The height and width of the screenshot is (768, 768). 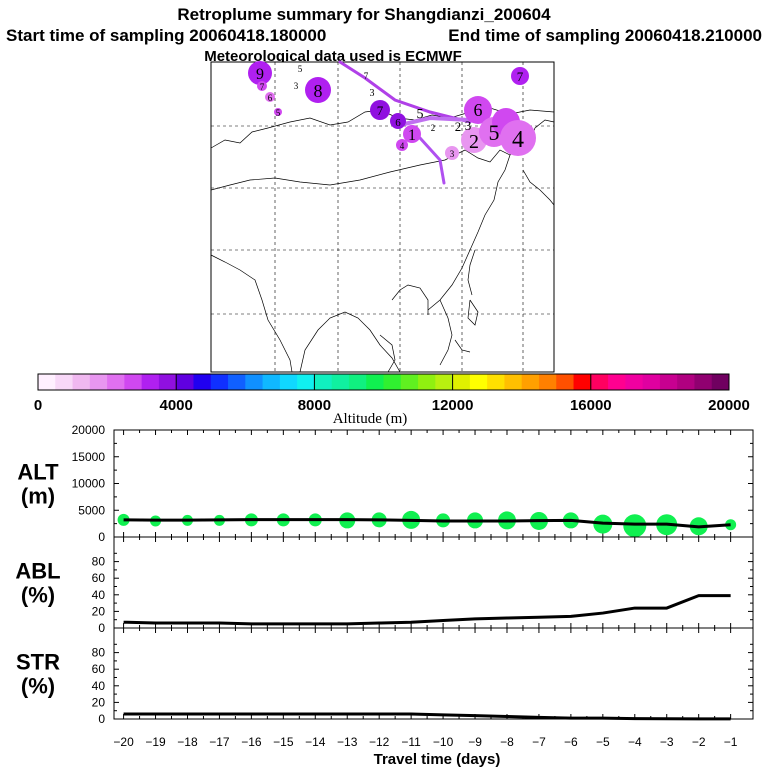 What do you see at coordinates (433, 673) in the screenshot?
I see `panel-frame` at bounding box center [433, 673].